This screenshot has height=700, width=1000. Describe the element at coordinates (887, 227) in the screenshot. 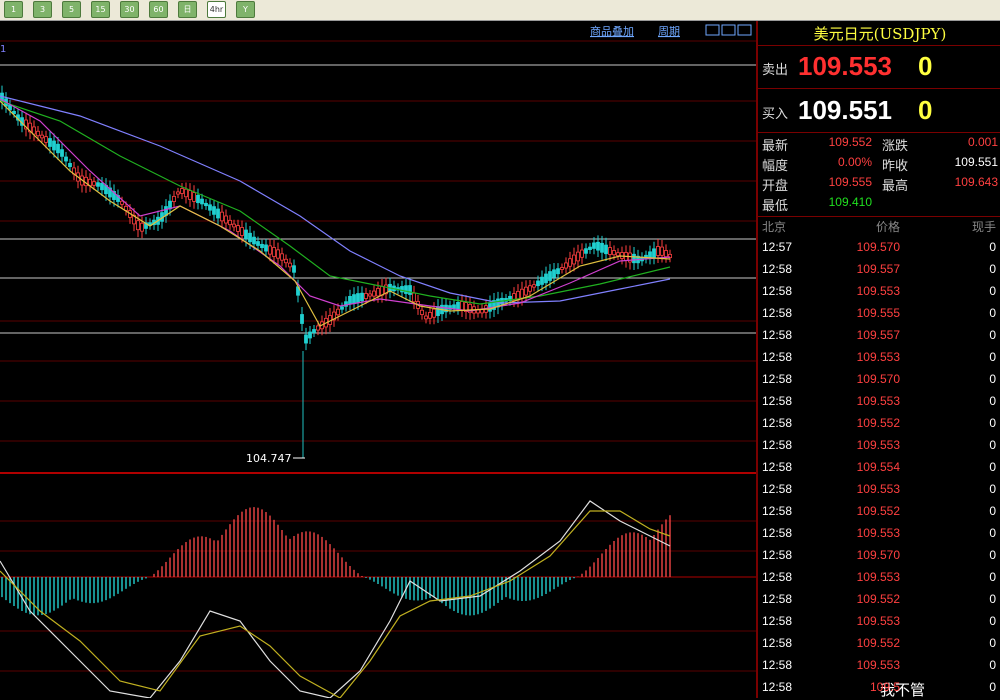

I see `tick-header: 价格` at that location.